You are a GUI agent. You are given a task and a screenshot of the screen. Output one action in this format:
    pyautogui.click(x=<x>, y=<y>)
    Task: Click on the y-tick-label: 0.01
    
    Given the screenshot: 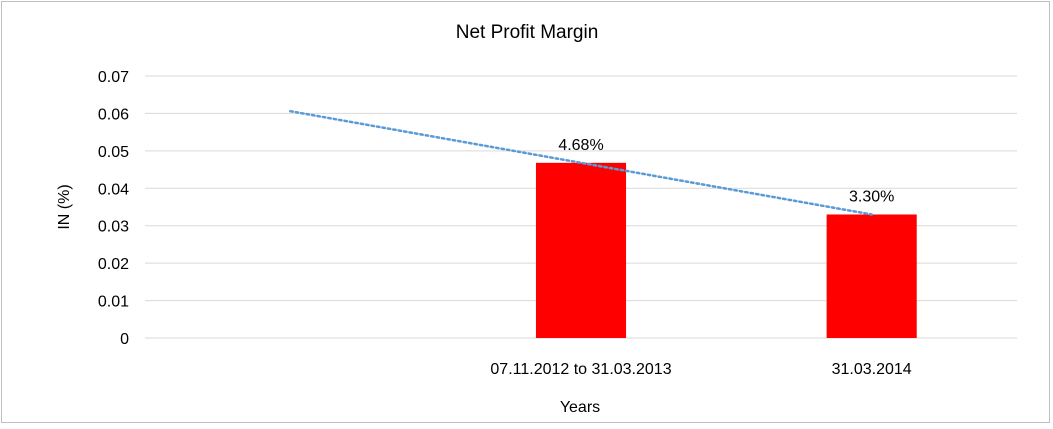 What is the action you would take?
    pyautogui.click(x=113, y=302)
    